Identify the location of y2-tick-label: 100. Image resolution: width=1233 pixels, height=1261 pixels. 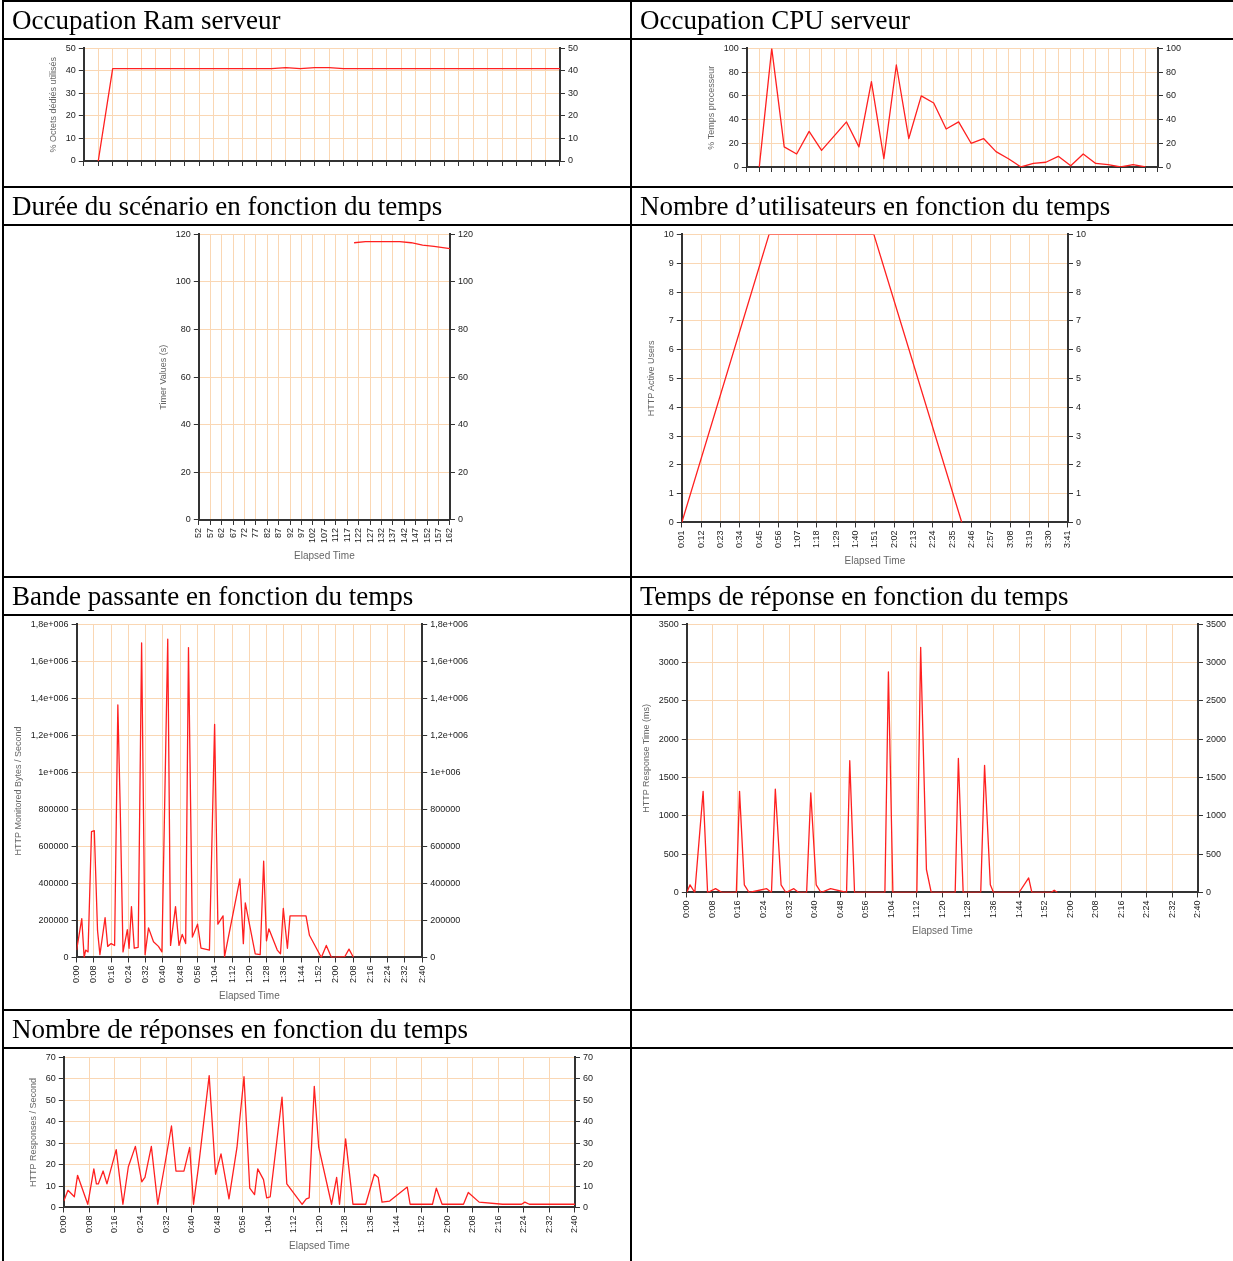
(1173, 47).